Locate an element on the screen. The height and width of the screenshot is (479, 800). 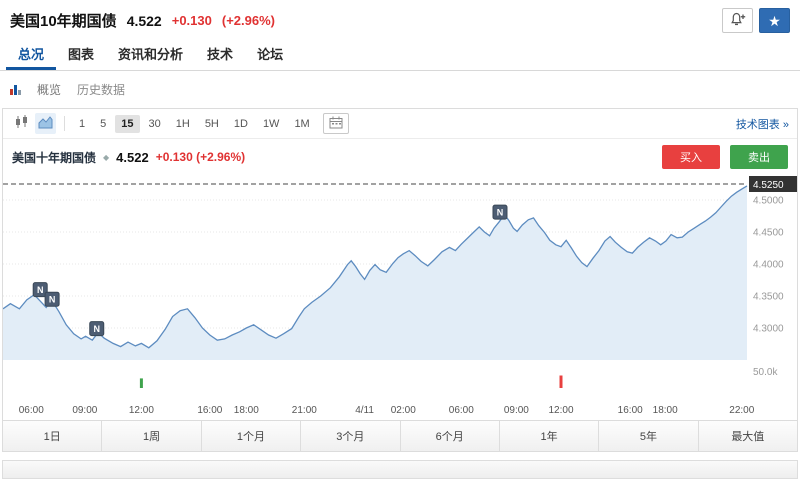
interval-1m: 1 is located at coordinates (82, 124).